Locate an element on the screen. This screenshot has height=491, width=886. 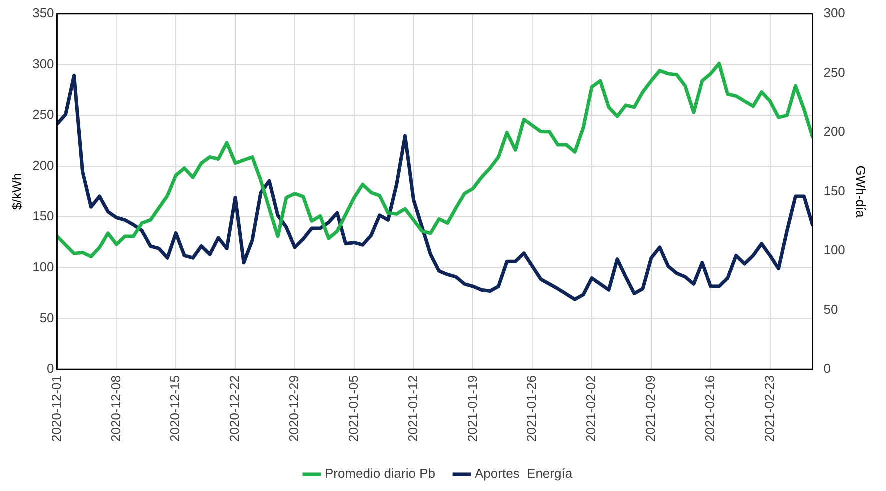
y-tick-label: 250 is located at coordinates (43, 114).